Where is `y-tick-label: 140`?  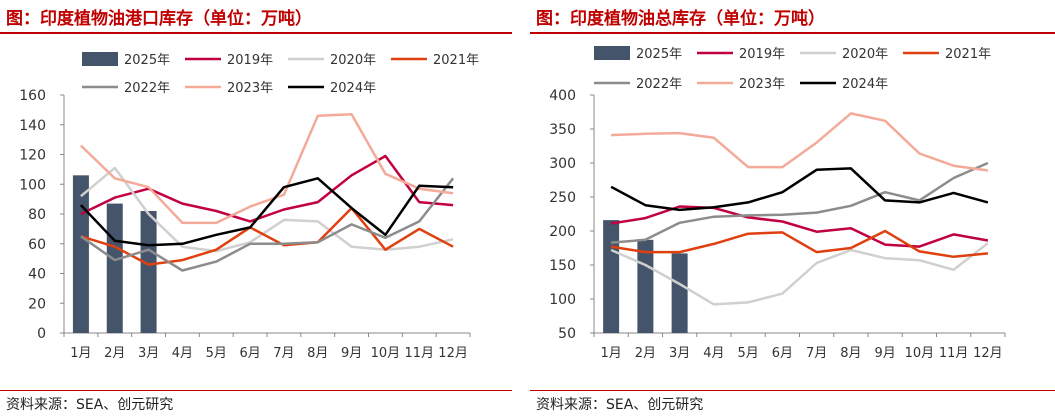 y-tick-label: 140 is located at coordinates (32, 126).